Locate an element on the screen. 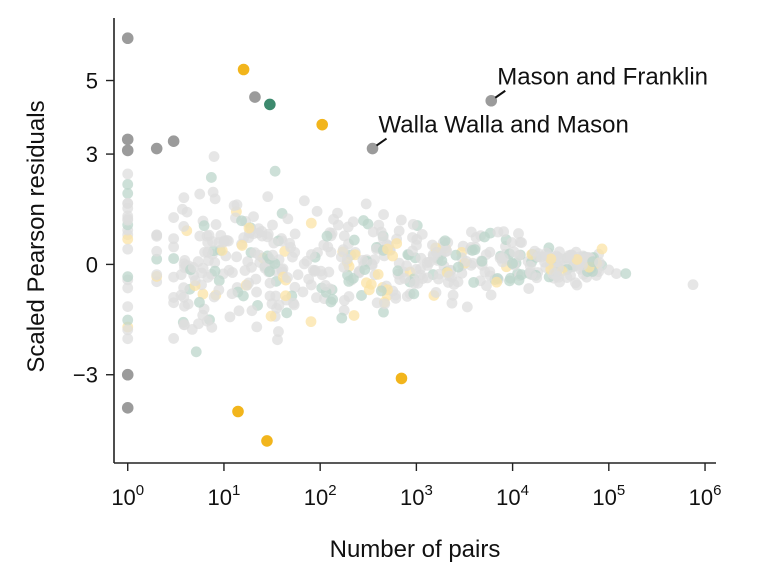 The width and height of the screenshot is (760, 574). y-tick-label: −3 is located at coordinates (85, 375).